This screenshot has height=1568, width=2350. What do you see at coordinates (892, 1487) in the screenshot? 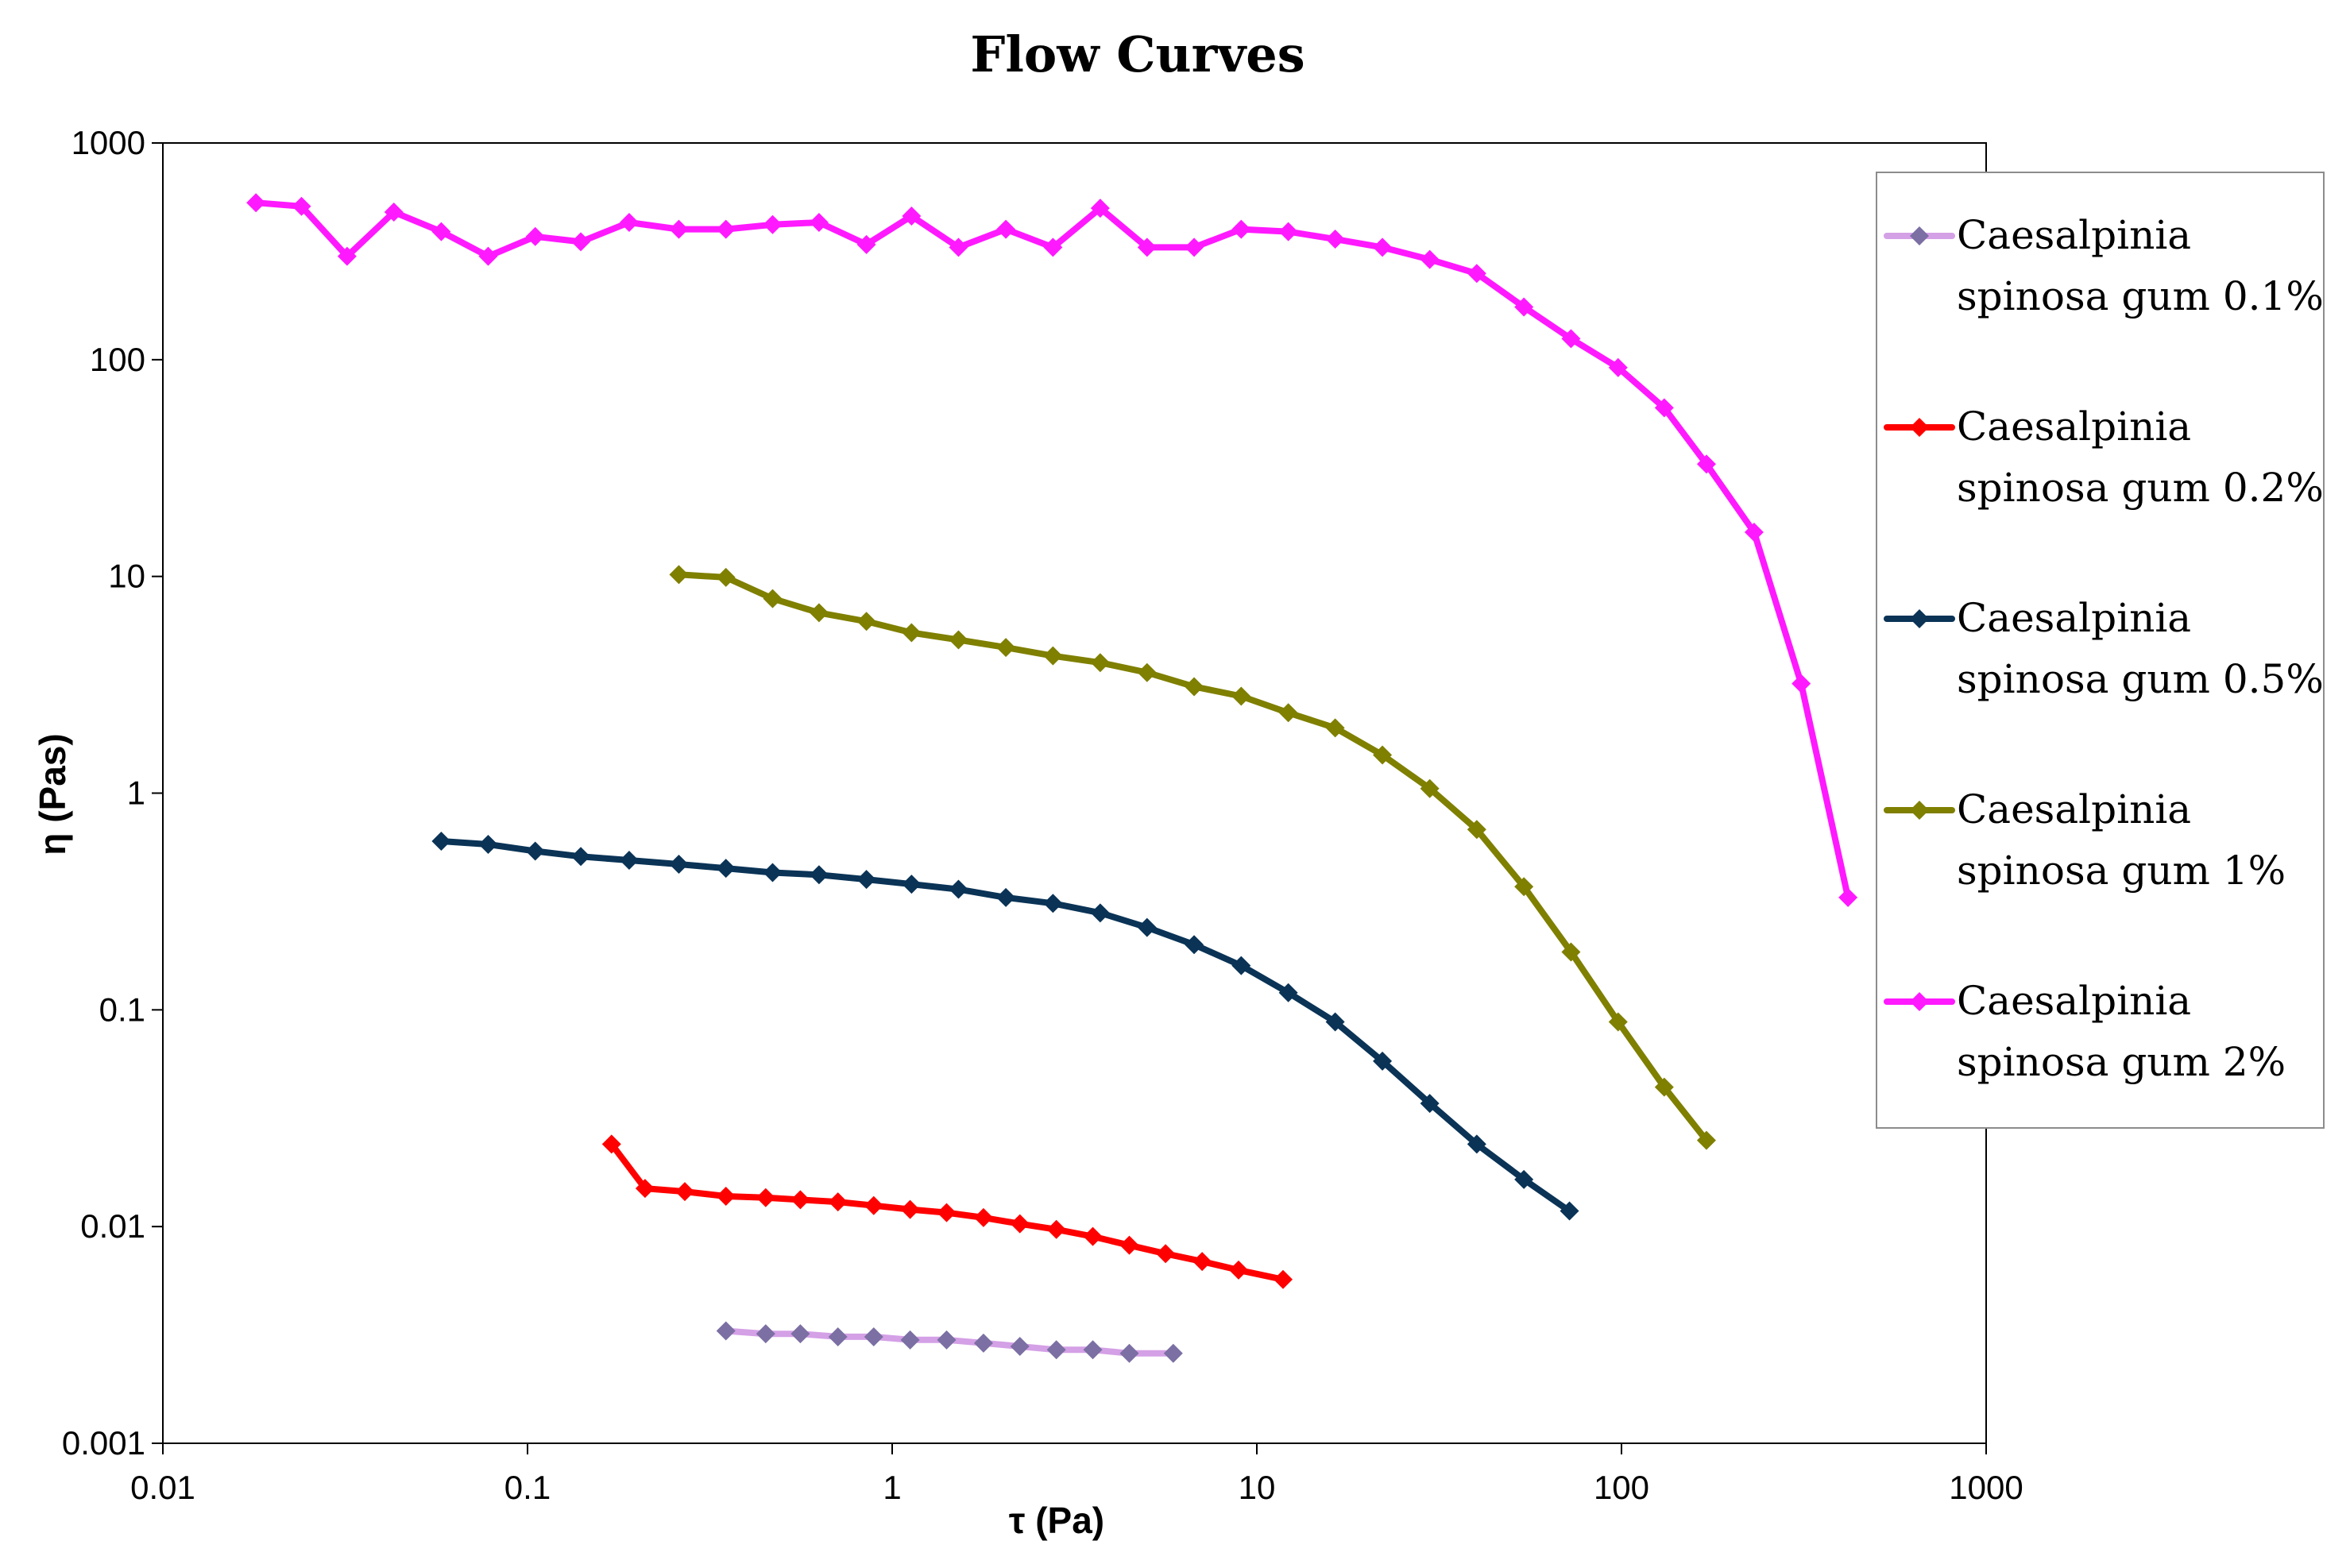
I see `x-tick-label: 1` at bounding box center [892, 1487].